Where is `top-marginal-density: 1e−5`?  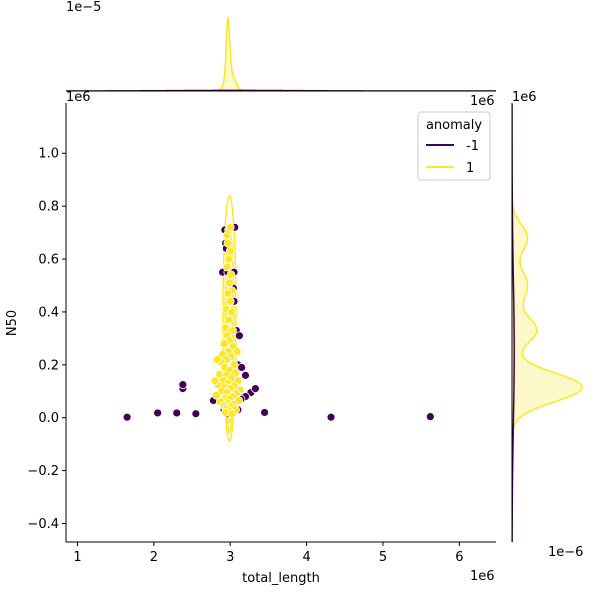
top-marginal-density: 1e−5 is located at coordinates (281, 46).